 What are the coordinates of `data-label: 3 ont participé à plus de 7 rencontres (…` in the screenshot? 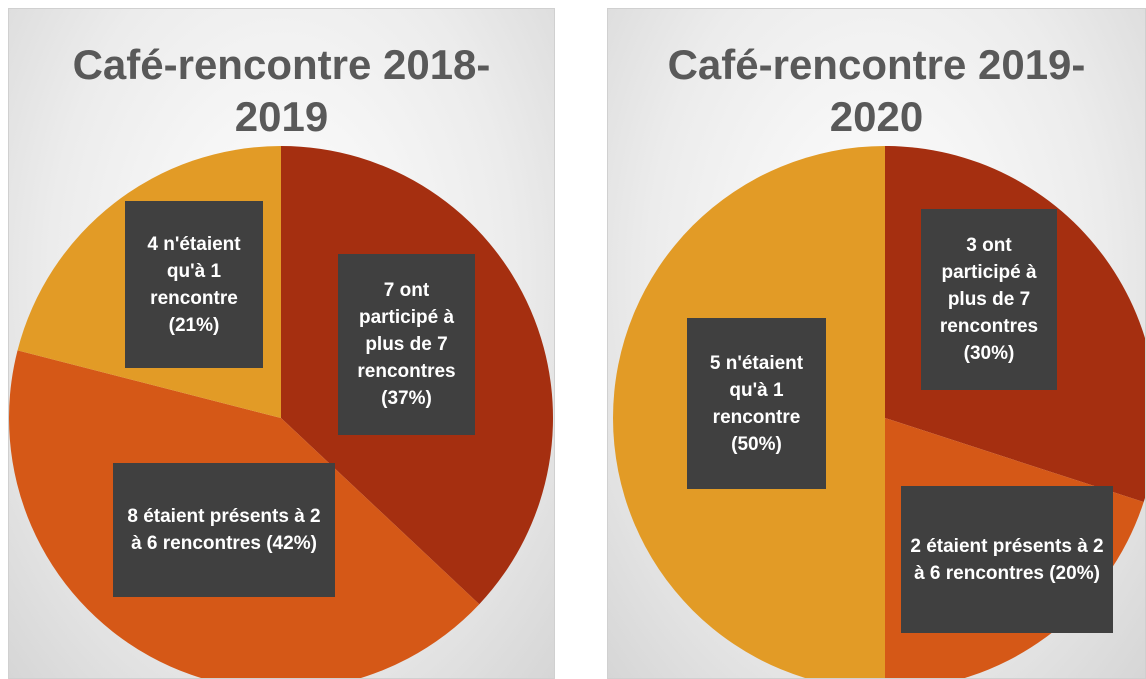 It's located at (989, 299).